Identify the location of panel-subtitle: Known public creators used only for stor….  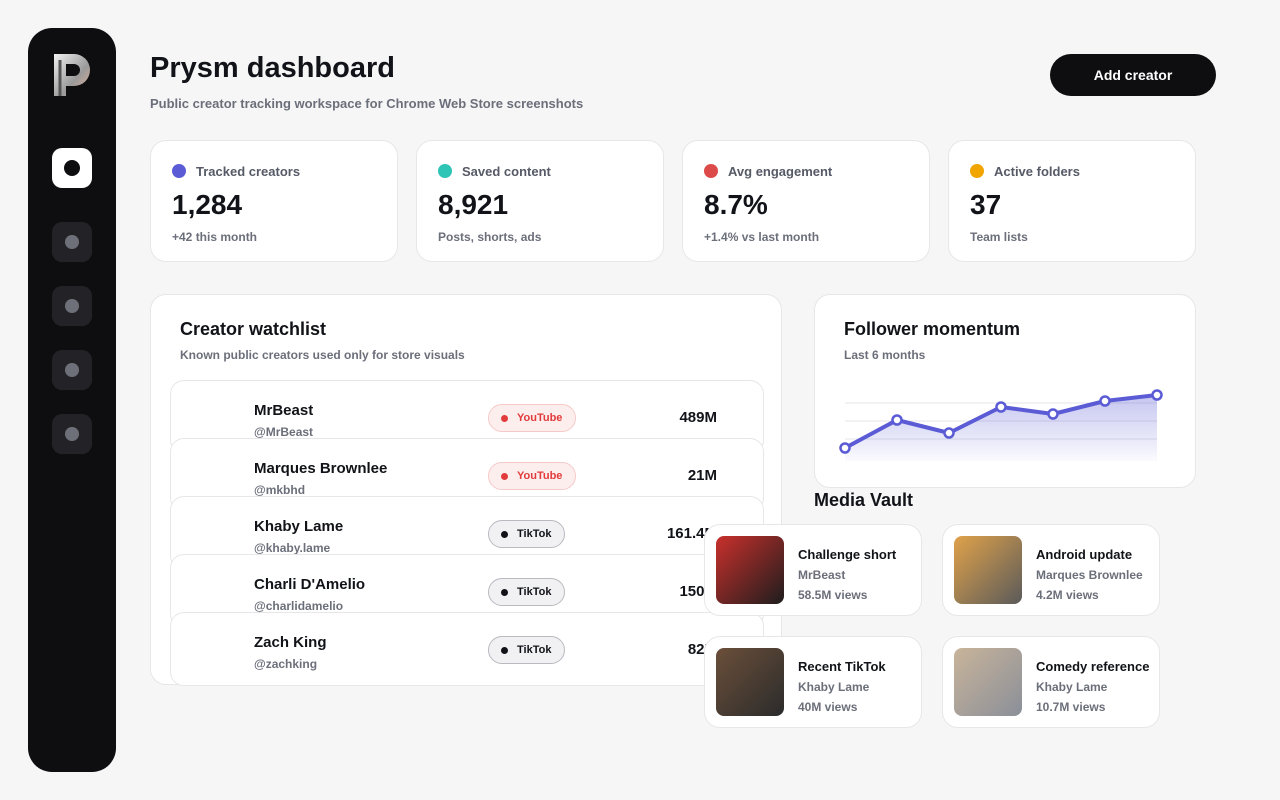
(322, 355).